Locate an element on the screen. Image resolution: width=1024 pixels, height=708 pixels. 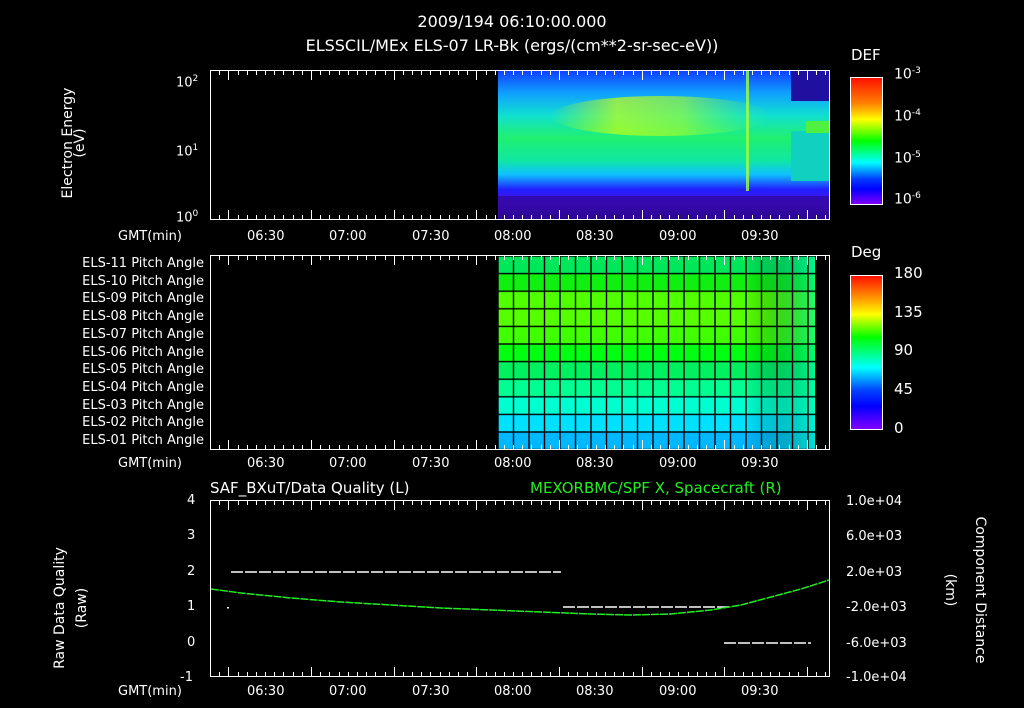
deg-cbar-label-0: 0 is located at coordinates (899, 428).